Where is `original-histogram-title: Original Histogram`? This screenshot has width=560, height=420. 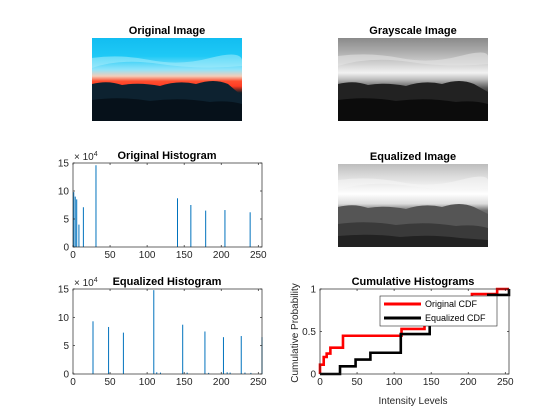 original-histogram-title: Original Histogram is located at coordinates (166, 156).